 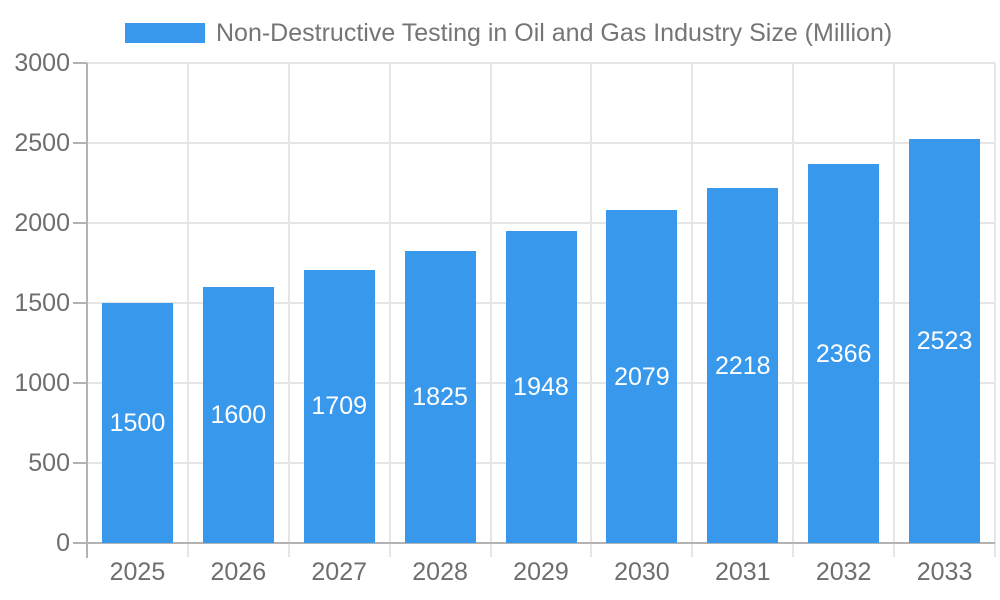 What do you see at coordinates (238, 572) in the screenshot?
I see `x-axis-label: 2026` at bounding box center [238, 572].